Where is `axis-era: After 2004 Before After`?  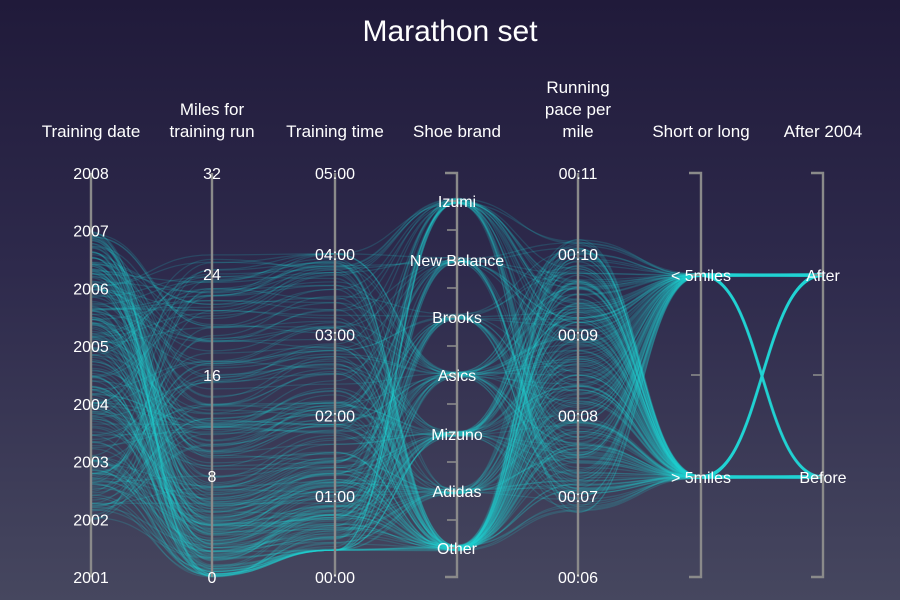
axis-era: After 2004 Before After is located at coordinates (823, 350).